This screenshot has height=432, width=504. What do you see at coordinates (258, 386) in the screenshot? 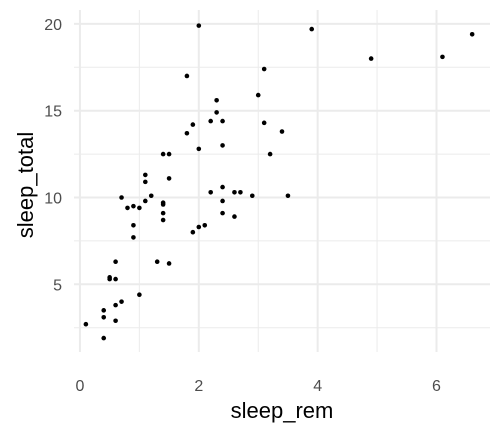
I see `x-axis-tick-labels: 0 2 4 6` at bounding box center [258, 386].